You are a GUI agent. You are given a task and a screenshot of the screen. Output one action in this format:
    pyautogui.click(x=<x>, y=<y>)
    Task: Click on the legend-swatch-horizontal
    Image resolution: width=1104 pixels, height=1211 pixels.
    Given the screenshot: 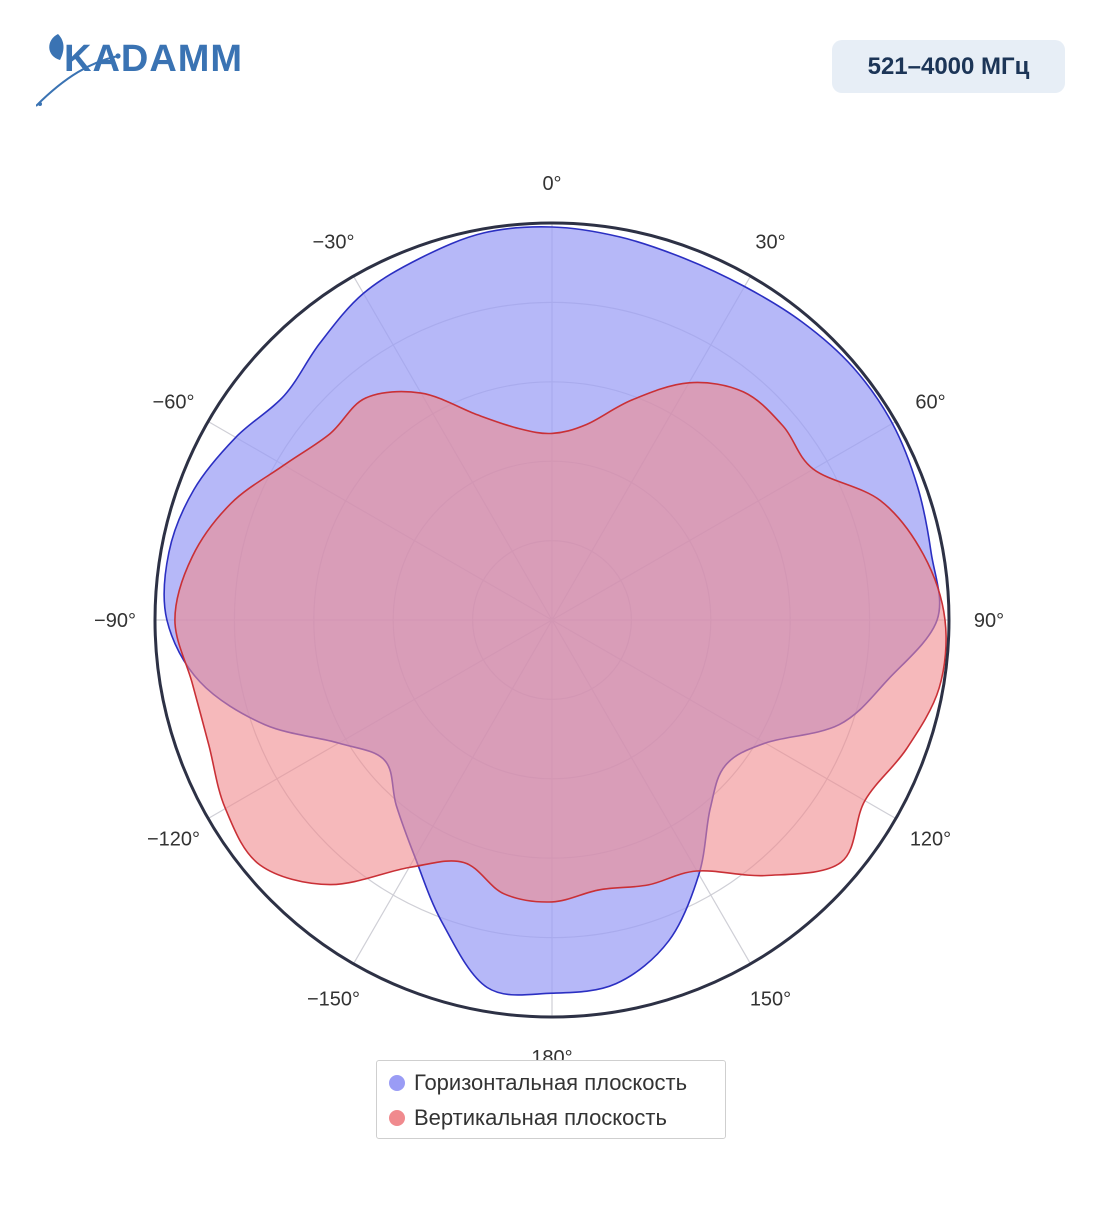 What is the action you would take?
    pyautogui.click(x=397, y=1083)
    